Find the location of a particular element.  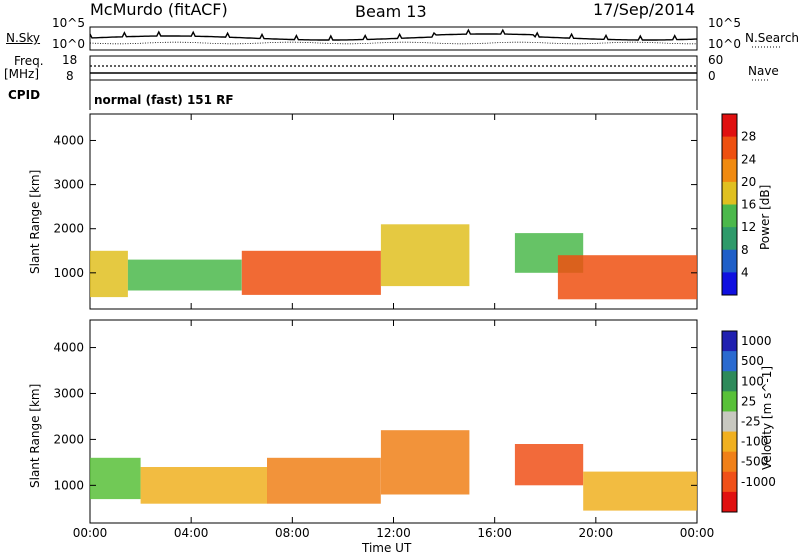

nsearch-line is located at coordinates (393, 43).